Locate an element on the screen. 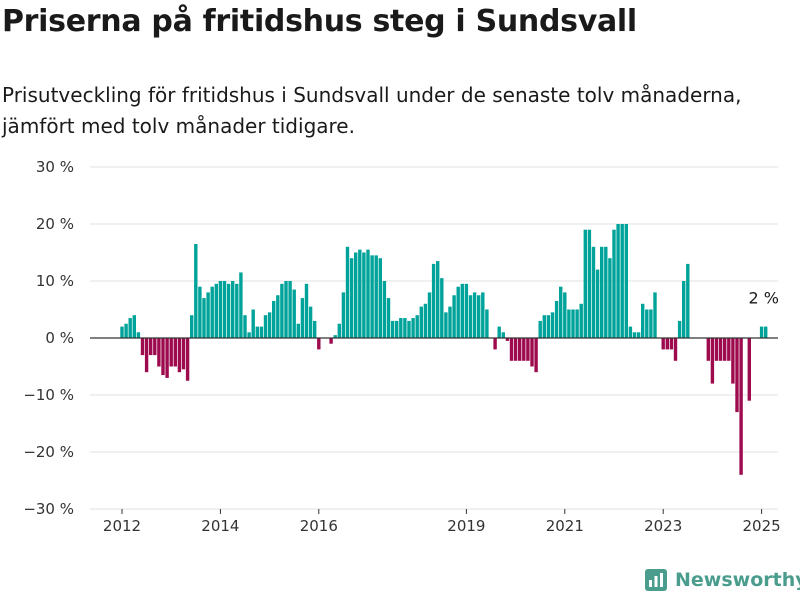 This screenshot has height=600, width=800. y-tick-label: −20 % is located at coordinates (48, 452).